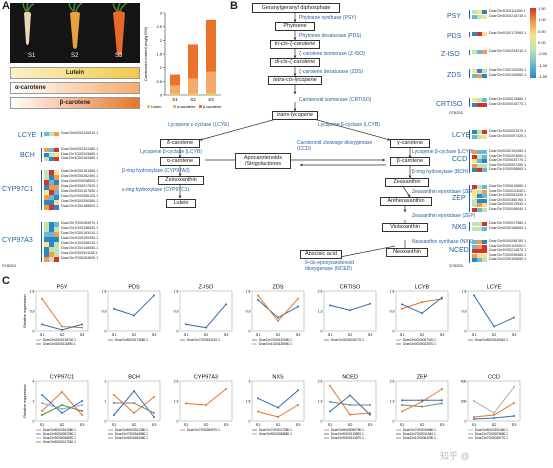 The height and width of the screenshot is (468, 553). Describe the element at coordinates (494, 378) in the screenshot. I see `chart-title: CCD` at that location.